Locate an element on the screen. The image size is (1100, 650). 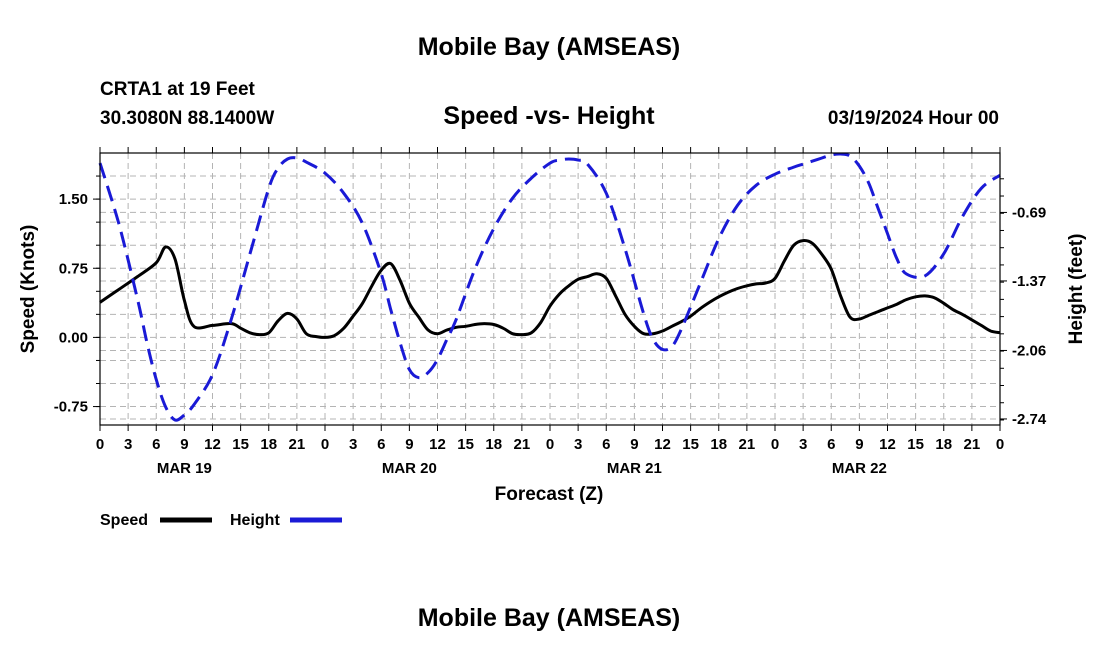
day-label: MAR 19 is located at coordinates (184, 468).